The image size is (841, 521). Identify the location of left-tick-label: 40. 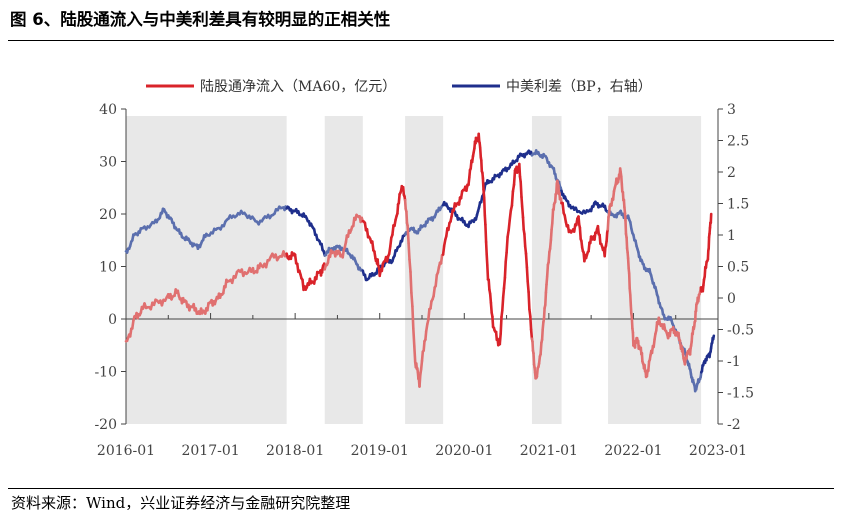
(108, 110).